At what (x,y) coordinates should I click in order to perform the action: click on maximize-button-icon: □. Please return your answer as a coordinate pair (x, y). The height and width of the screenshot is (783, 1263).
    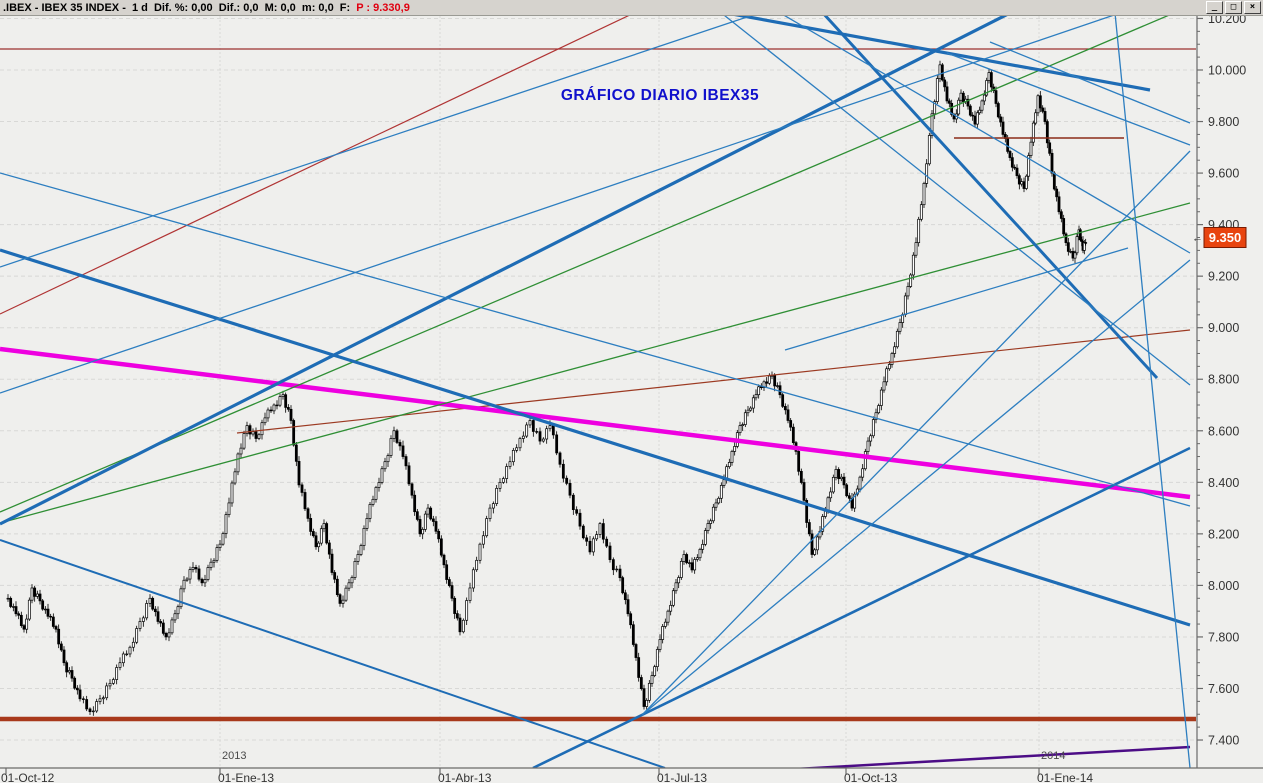
    Looking at the image, I should click on (1233, 7).